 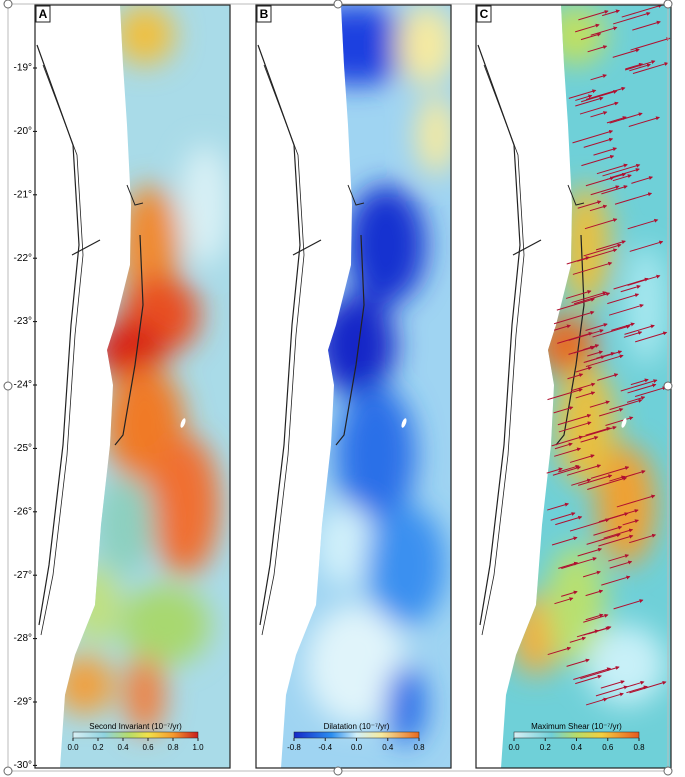 I want to click on colorbar-tick-label: 0.2, so click(x=98, y=747).